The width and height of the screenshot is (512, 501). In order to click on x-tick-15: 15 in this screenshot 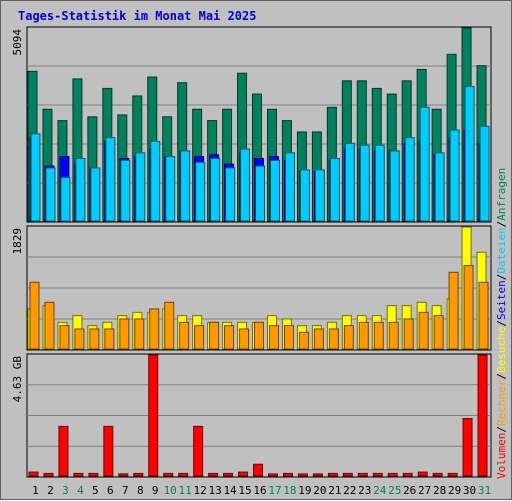, I will do `click(244, 490)`.